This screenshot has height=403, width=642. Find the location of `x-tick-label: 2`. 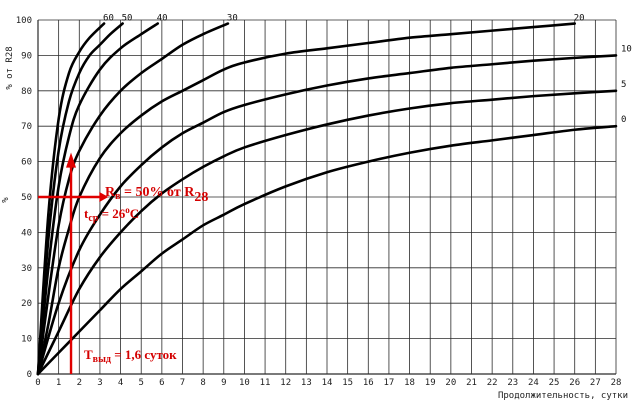

x-tick-label: 2 is located at coordinates (79, 383).